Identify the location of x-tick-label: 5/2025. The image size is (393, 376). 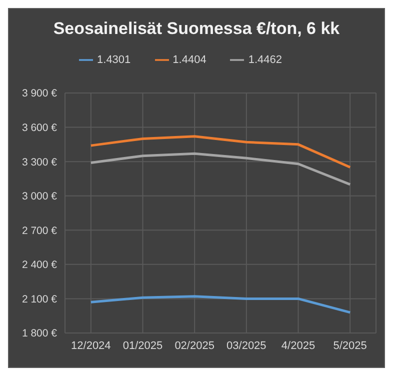
(350, 346).